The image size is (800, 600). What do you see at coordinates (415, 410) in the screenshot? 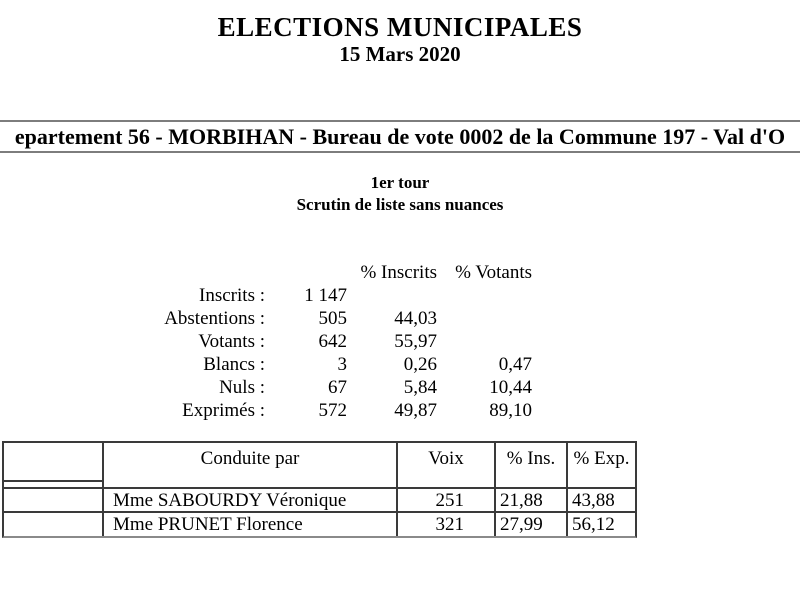
I see `stats-pct-inscrits: 49,87` at bounding box center [415, 410].